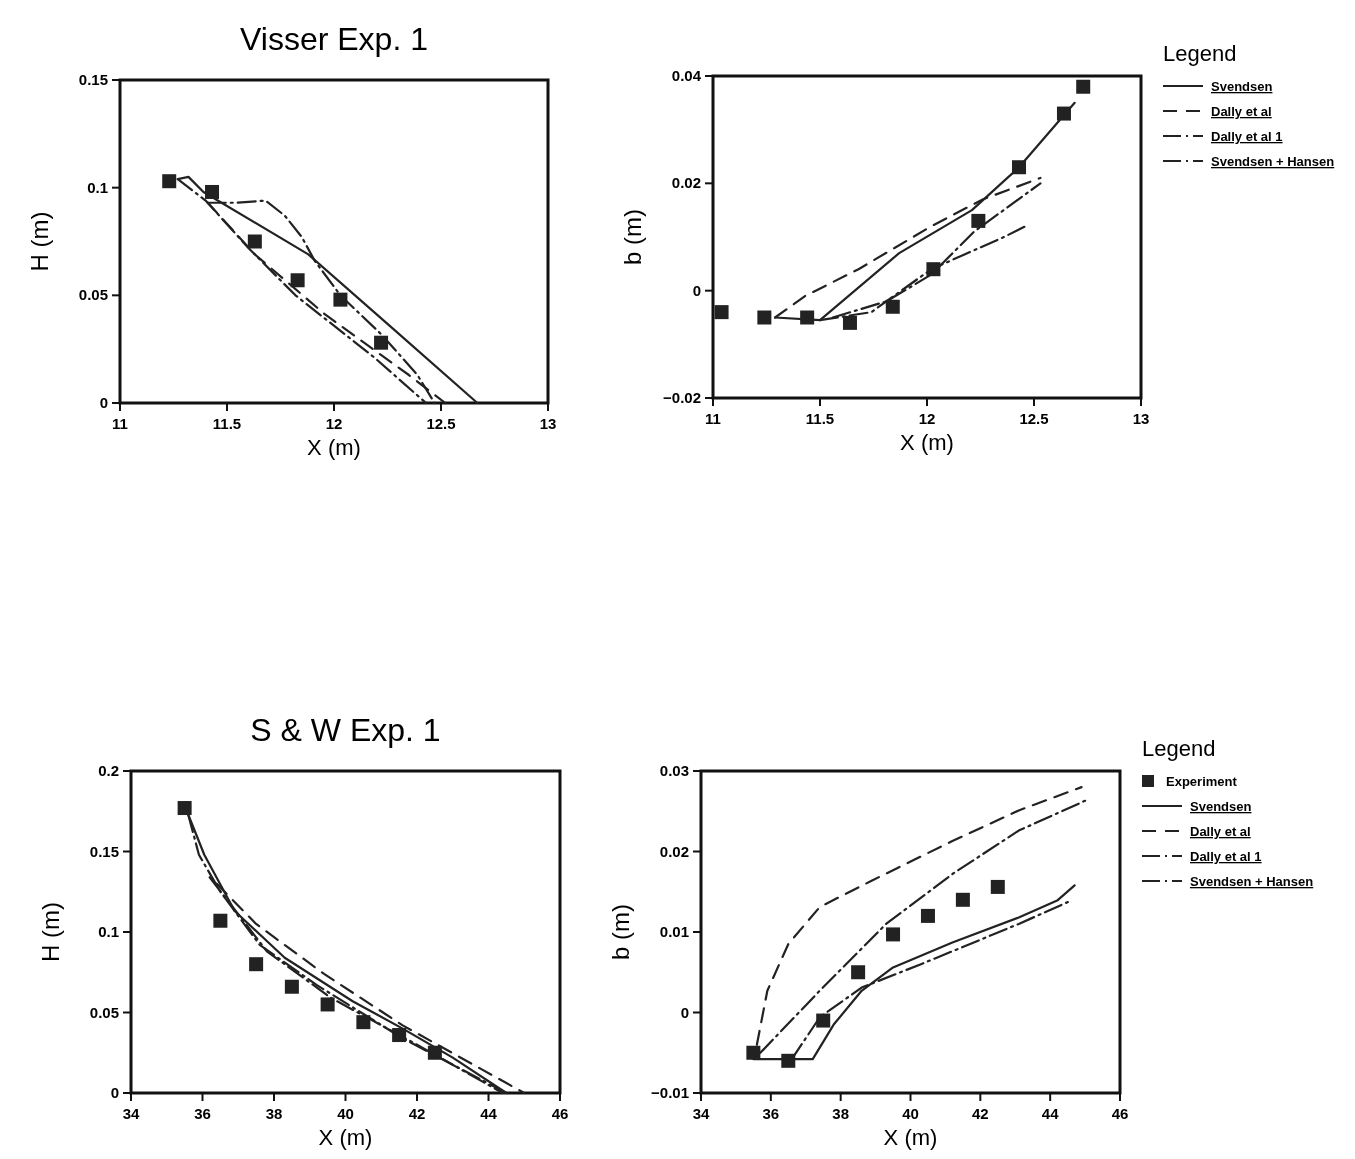  What do you see at coordinates (108, 770) in the screenshot?
I see `y-tick-label: 0.2` at bounding box center [108, 770].